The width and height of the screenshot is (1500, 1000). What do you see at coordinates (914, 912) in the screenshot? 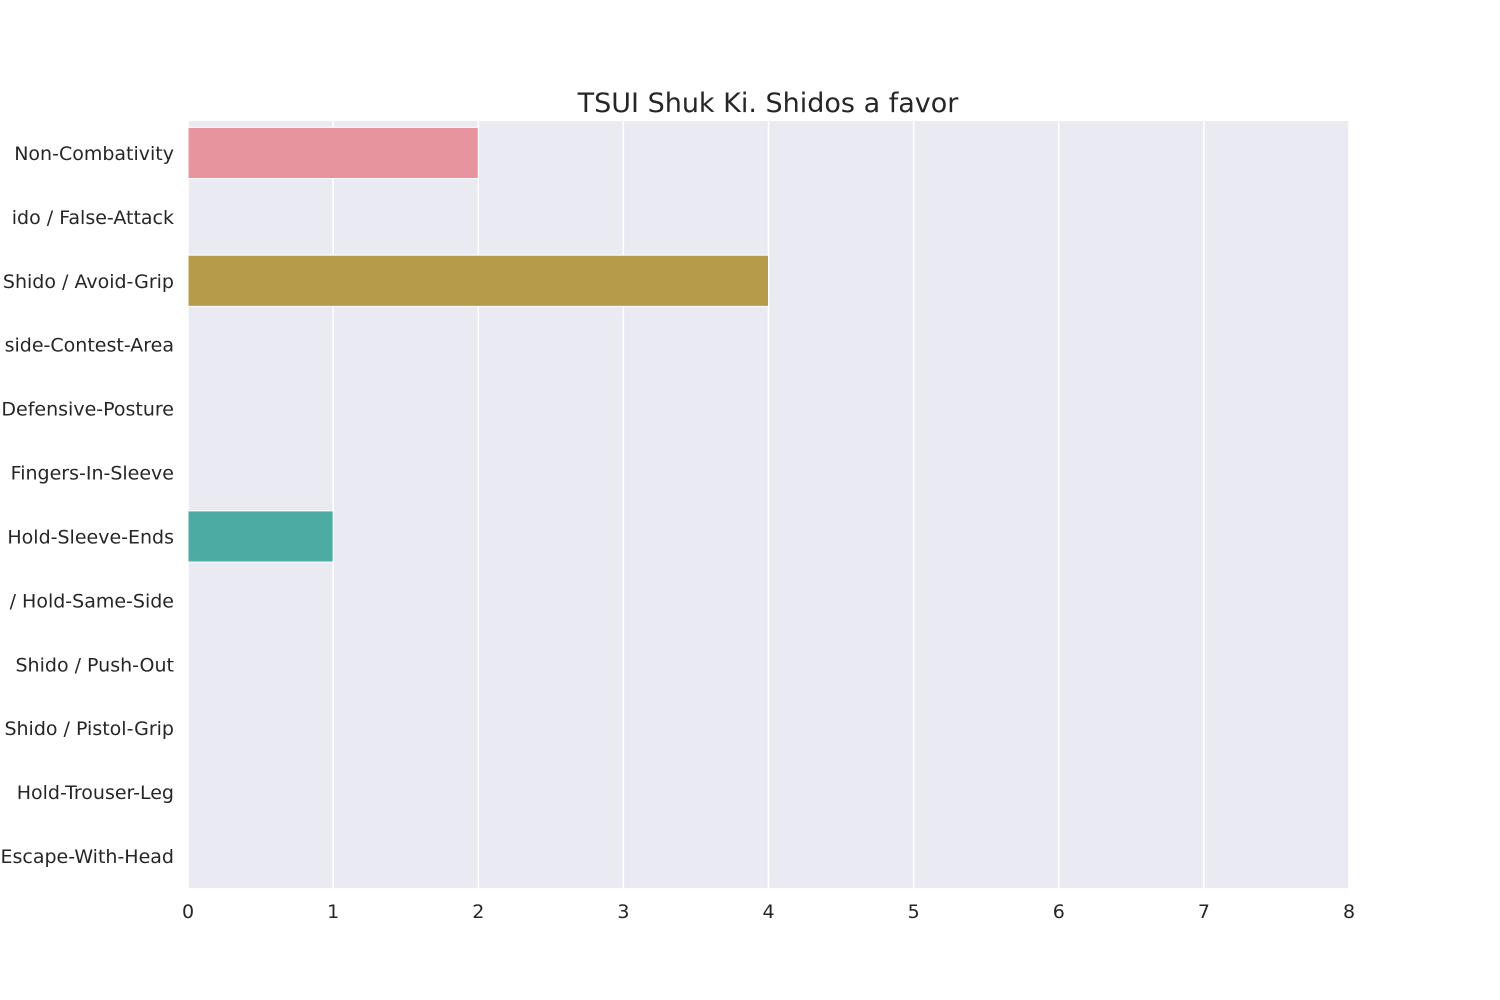
I see `x-tick-label: 5` at bounding box center [914, 912].